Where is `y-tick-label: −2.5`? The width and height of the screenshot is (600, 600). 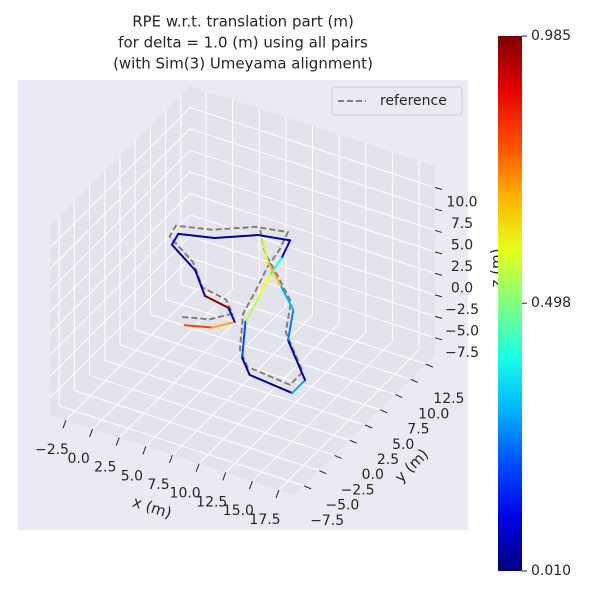 y-tick-label: −2.5 is located at coordinates (358, 490).